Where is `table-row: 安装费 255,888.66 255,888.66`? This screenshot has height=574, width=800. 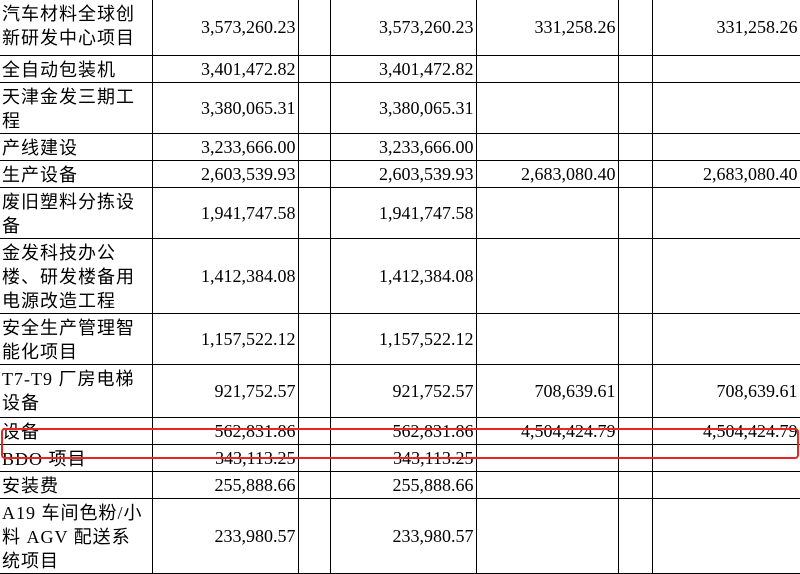
table-row: 安装费 255,888.66 255,888.66 is located at coordinates (400, 485).